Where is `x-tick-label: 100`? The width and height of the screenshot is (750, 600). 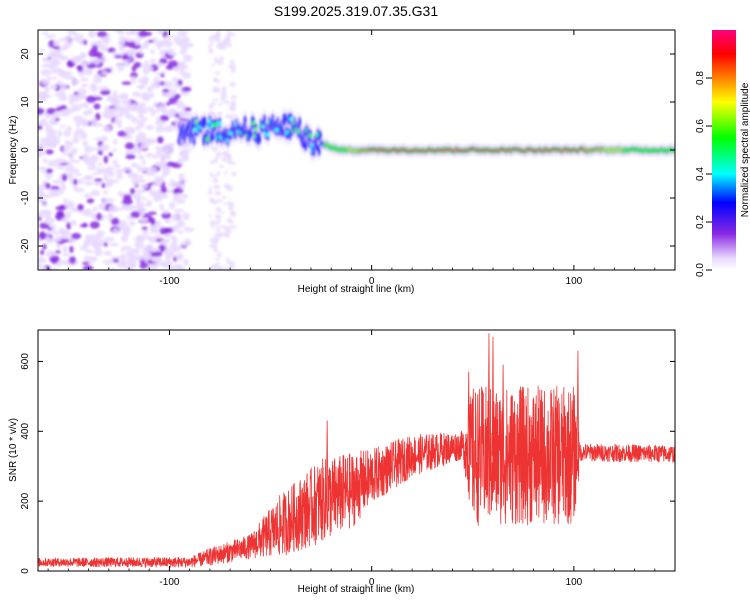 x-tick-label: 100 is located at coordinates (574, 582).